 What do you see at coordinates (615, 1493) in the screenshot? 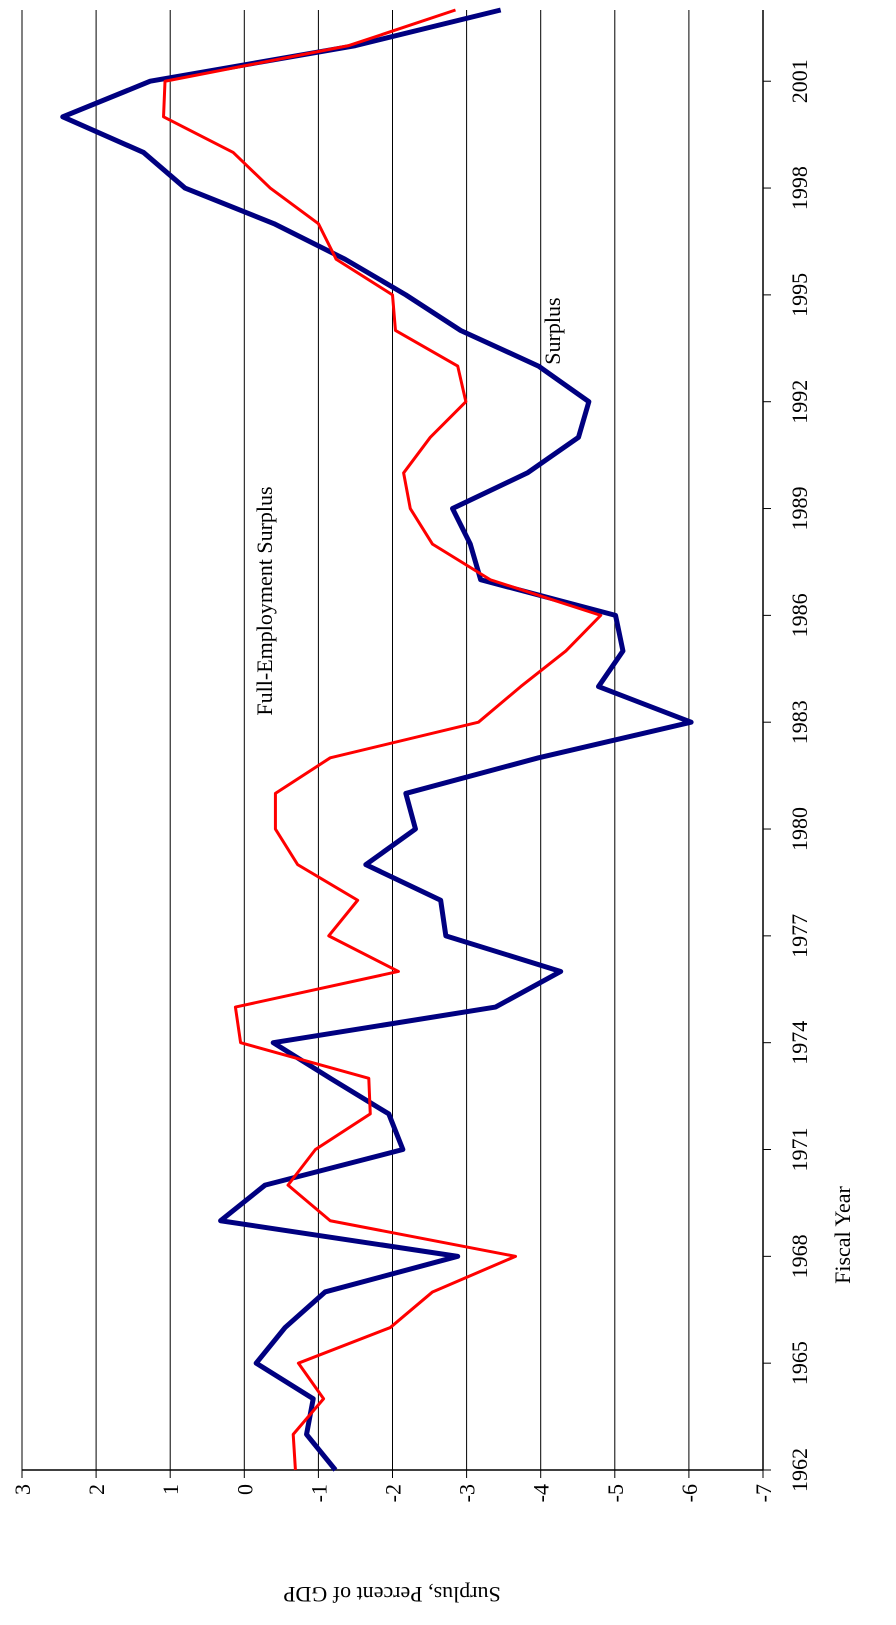
I see `y-tick-label: -5` at bounding box center [615, 1493].